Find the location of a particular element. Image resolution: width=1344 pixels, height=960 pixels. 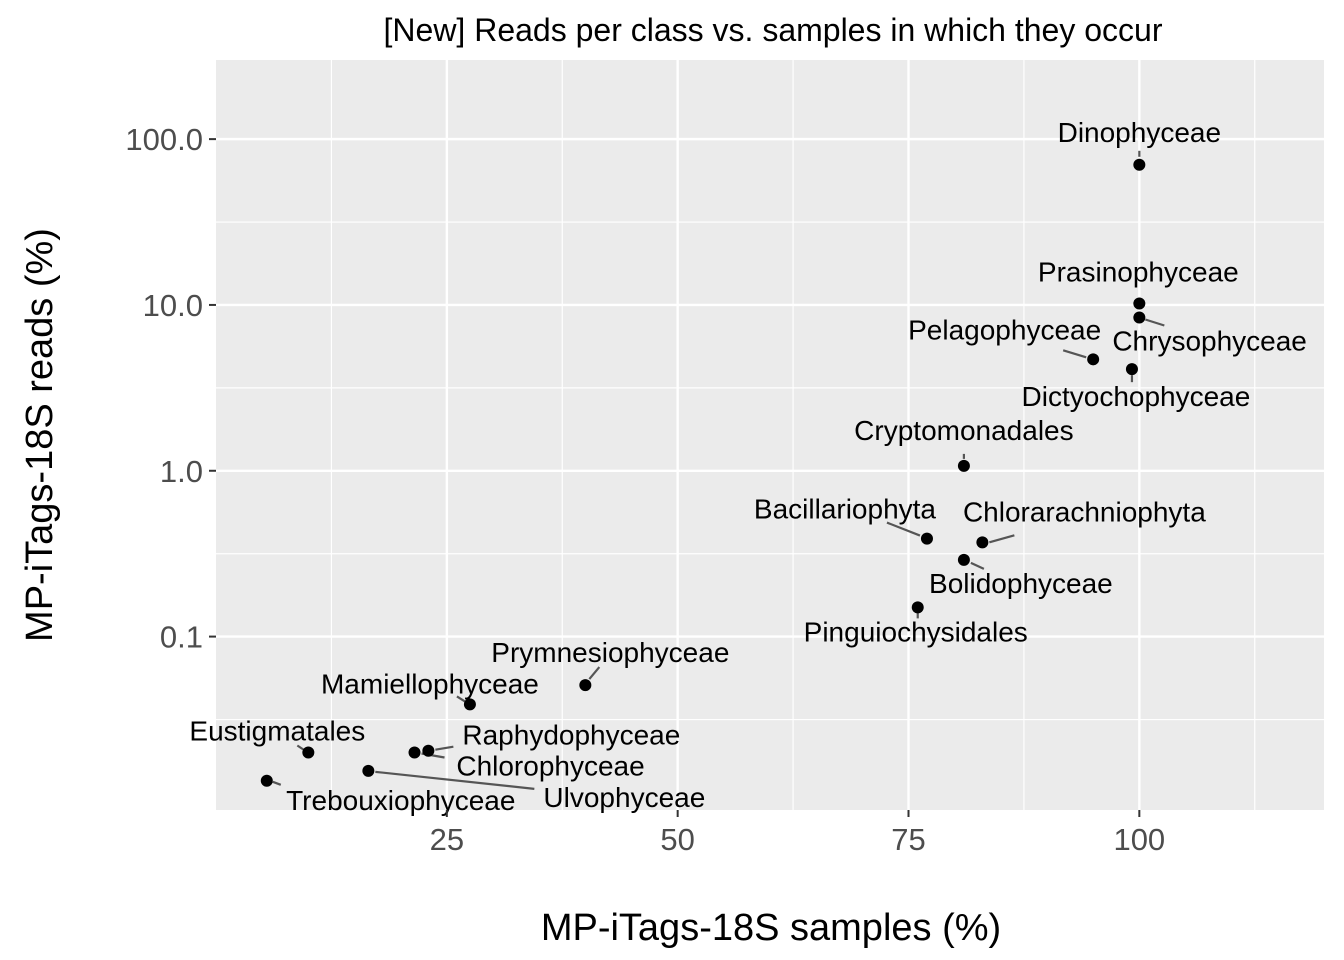

y-tick-label: 1.0 is located at coordinates (181, 471).